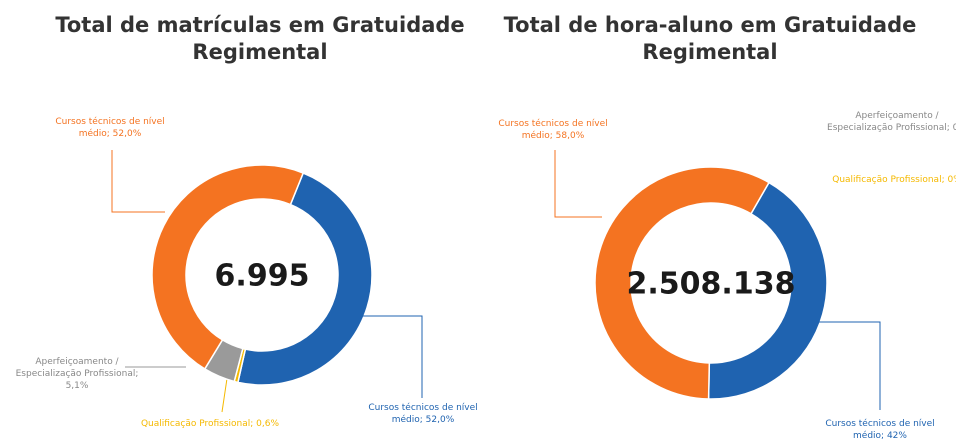  Describe the element at coordinates (262, 276) in the screenshot. I see `center-total: 6.995` at that location.